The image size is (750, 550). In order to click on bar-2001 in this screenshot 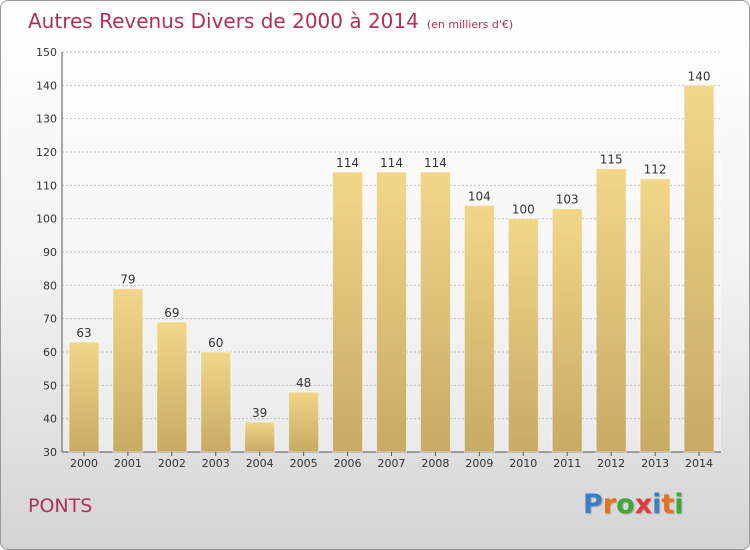, I will do `click(128, 370)`.